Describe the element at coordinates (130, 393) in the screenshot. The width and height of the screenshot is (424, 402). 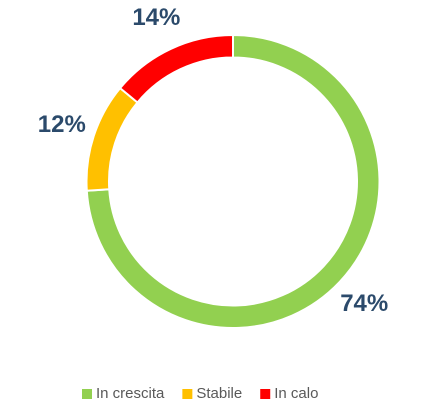
I see `legend-label: In crescita` at that location.